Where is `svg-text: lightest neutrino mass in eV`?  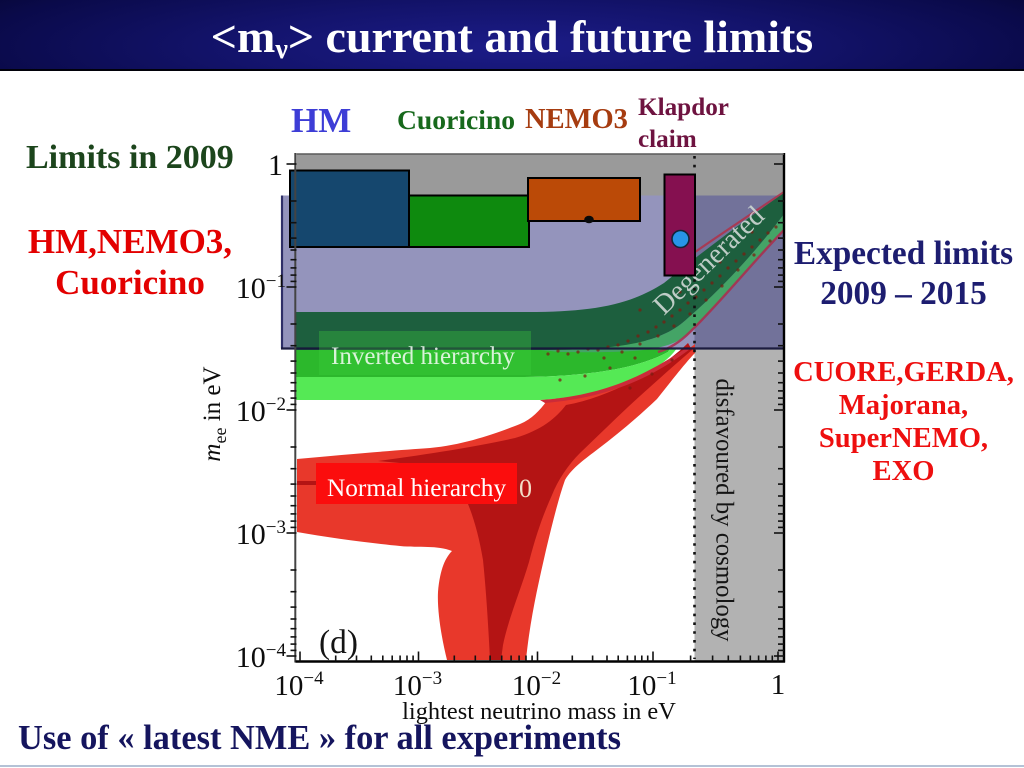
svg-text: lightest neutrino mass in eV is located at coordinates (539, 711).